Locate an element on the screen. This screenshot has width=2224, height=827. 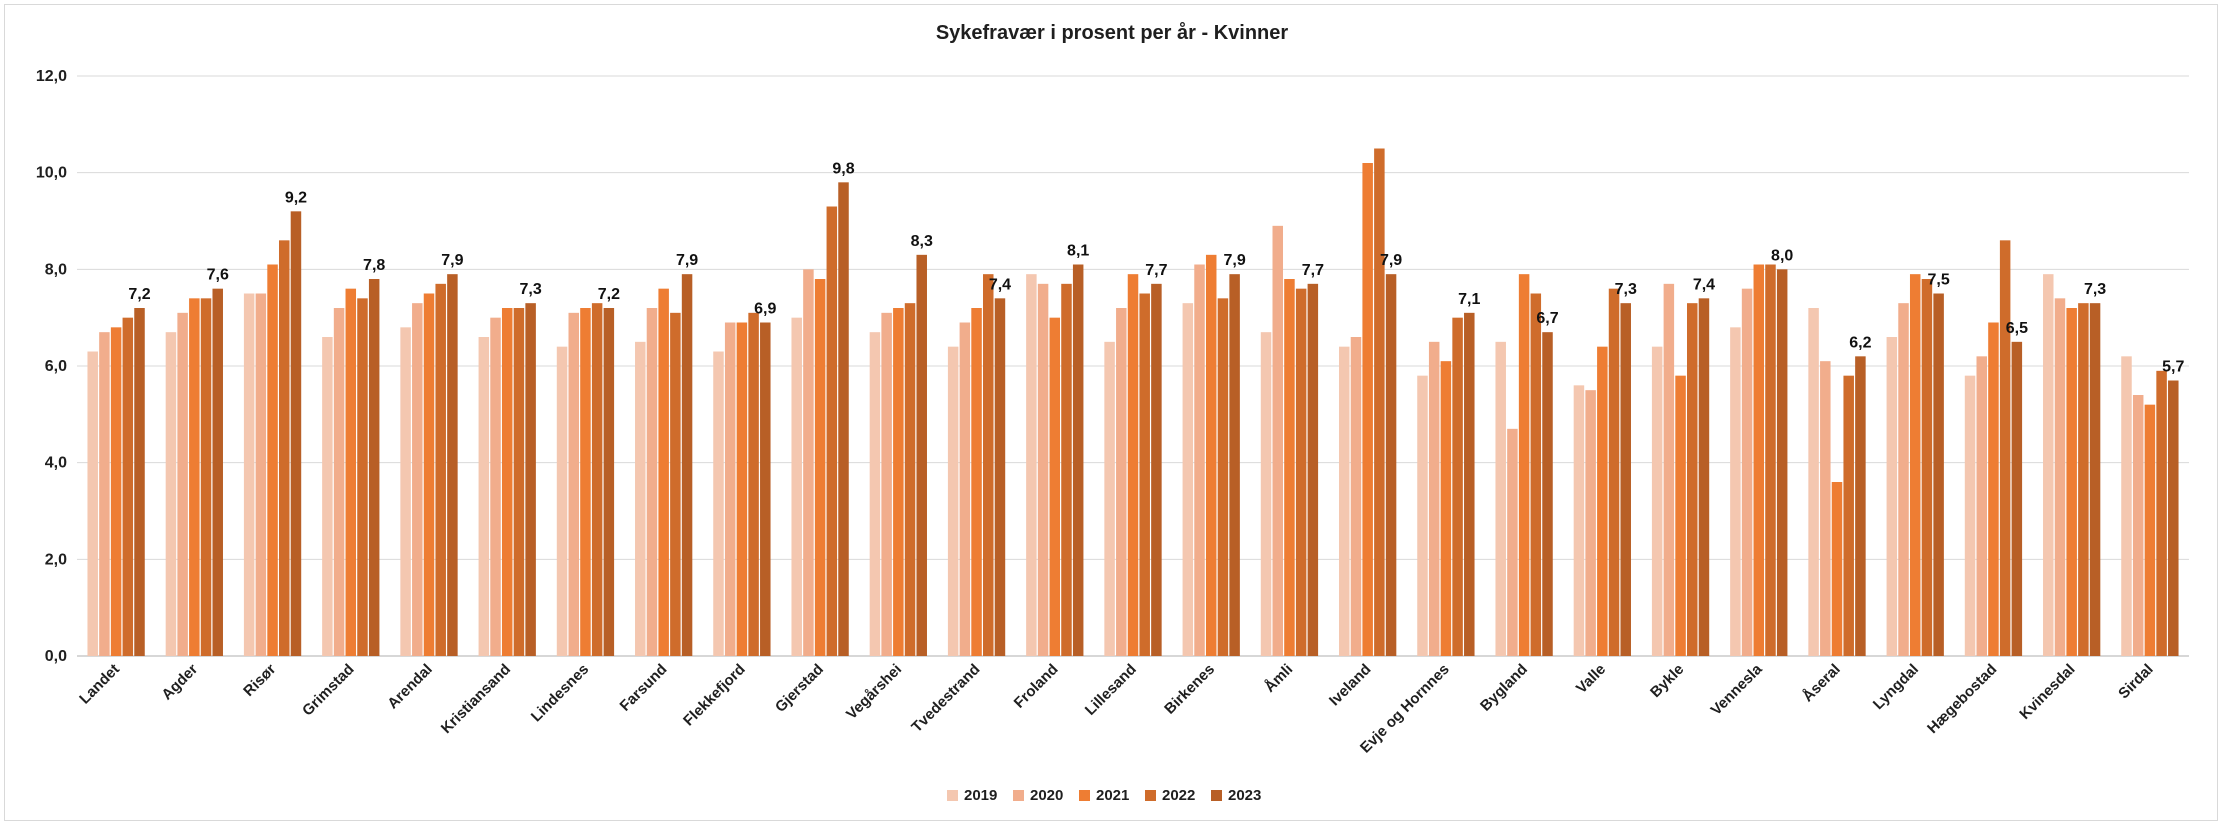
x-tick-label: Sirdal is located at coordinates (2135, 681).